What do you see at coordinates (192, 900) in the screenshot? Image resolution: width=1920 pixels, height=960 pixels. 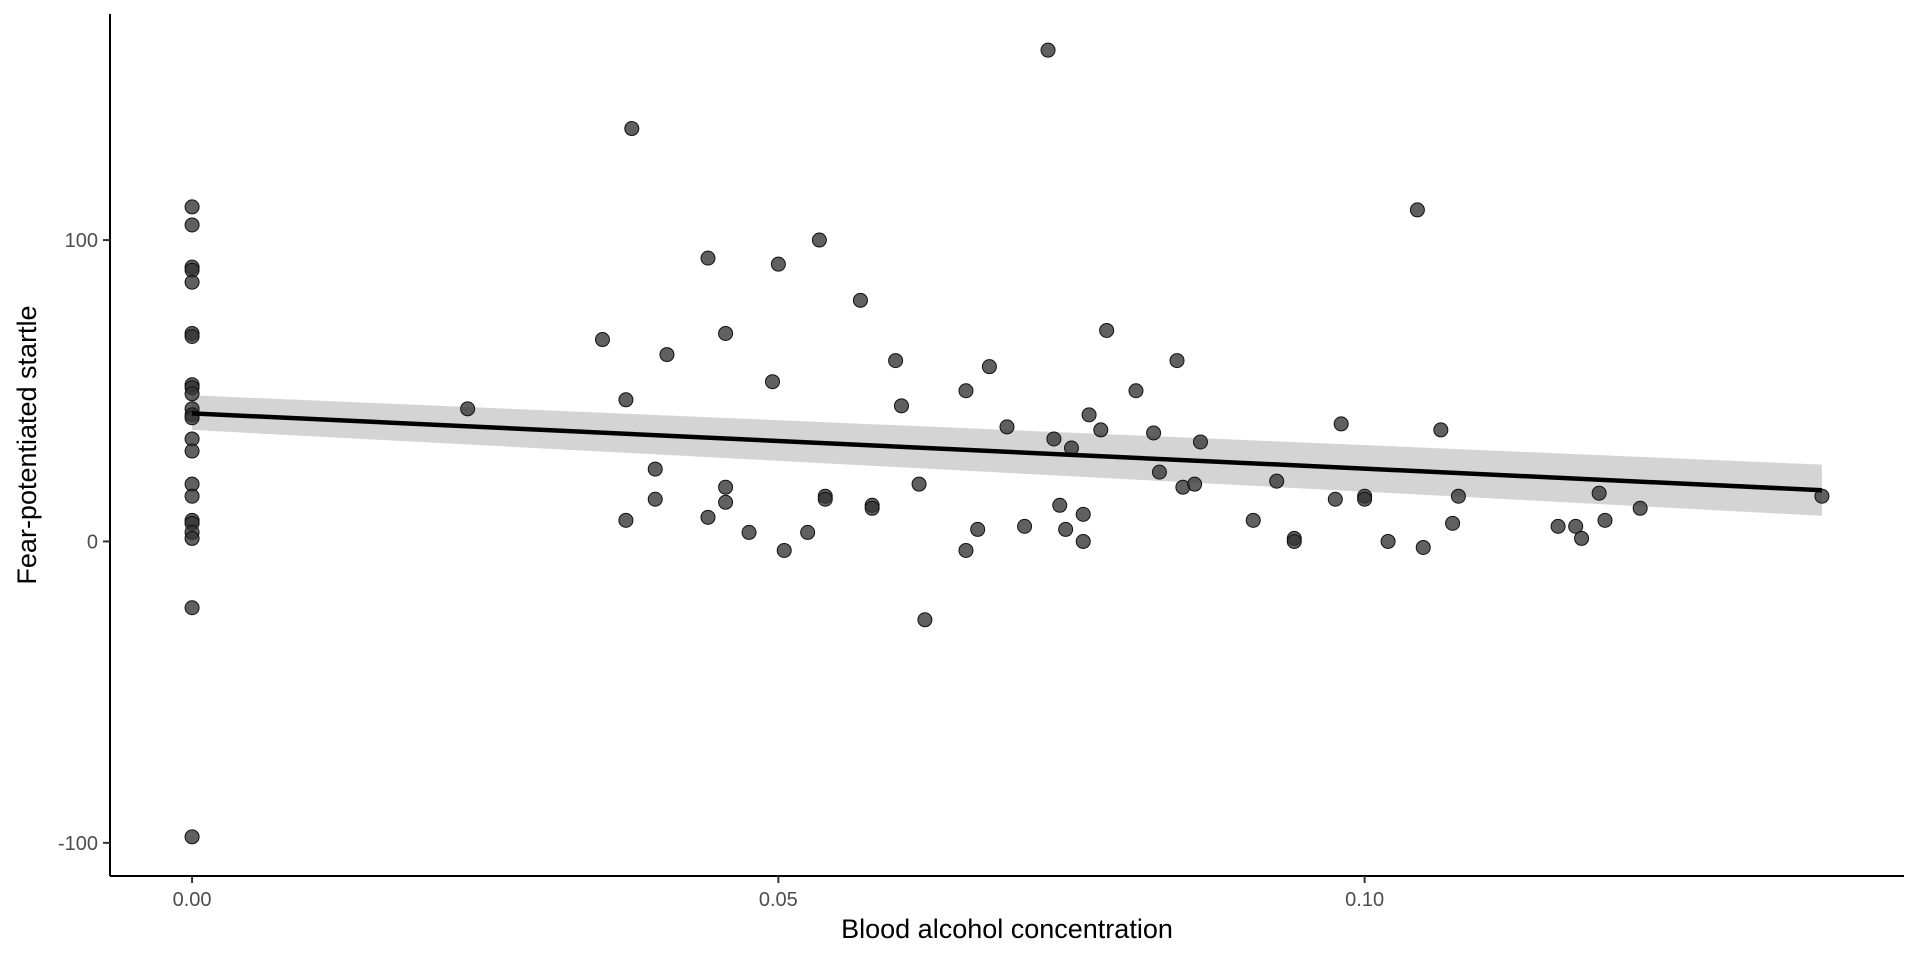 I see `x-tick-label: 0.00` at bounding box center [192, 900].